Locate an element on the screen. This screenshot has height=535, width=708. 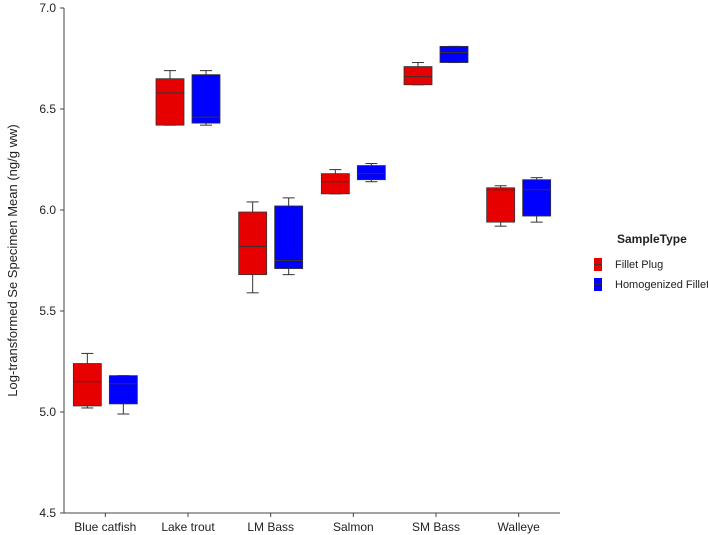
box-fillet-plug-lake-trout is located at coordinates (170, 98).